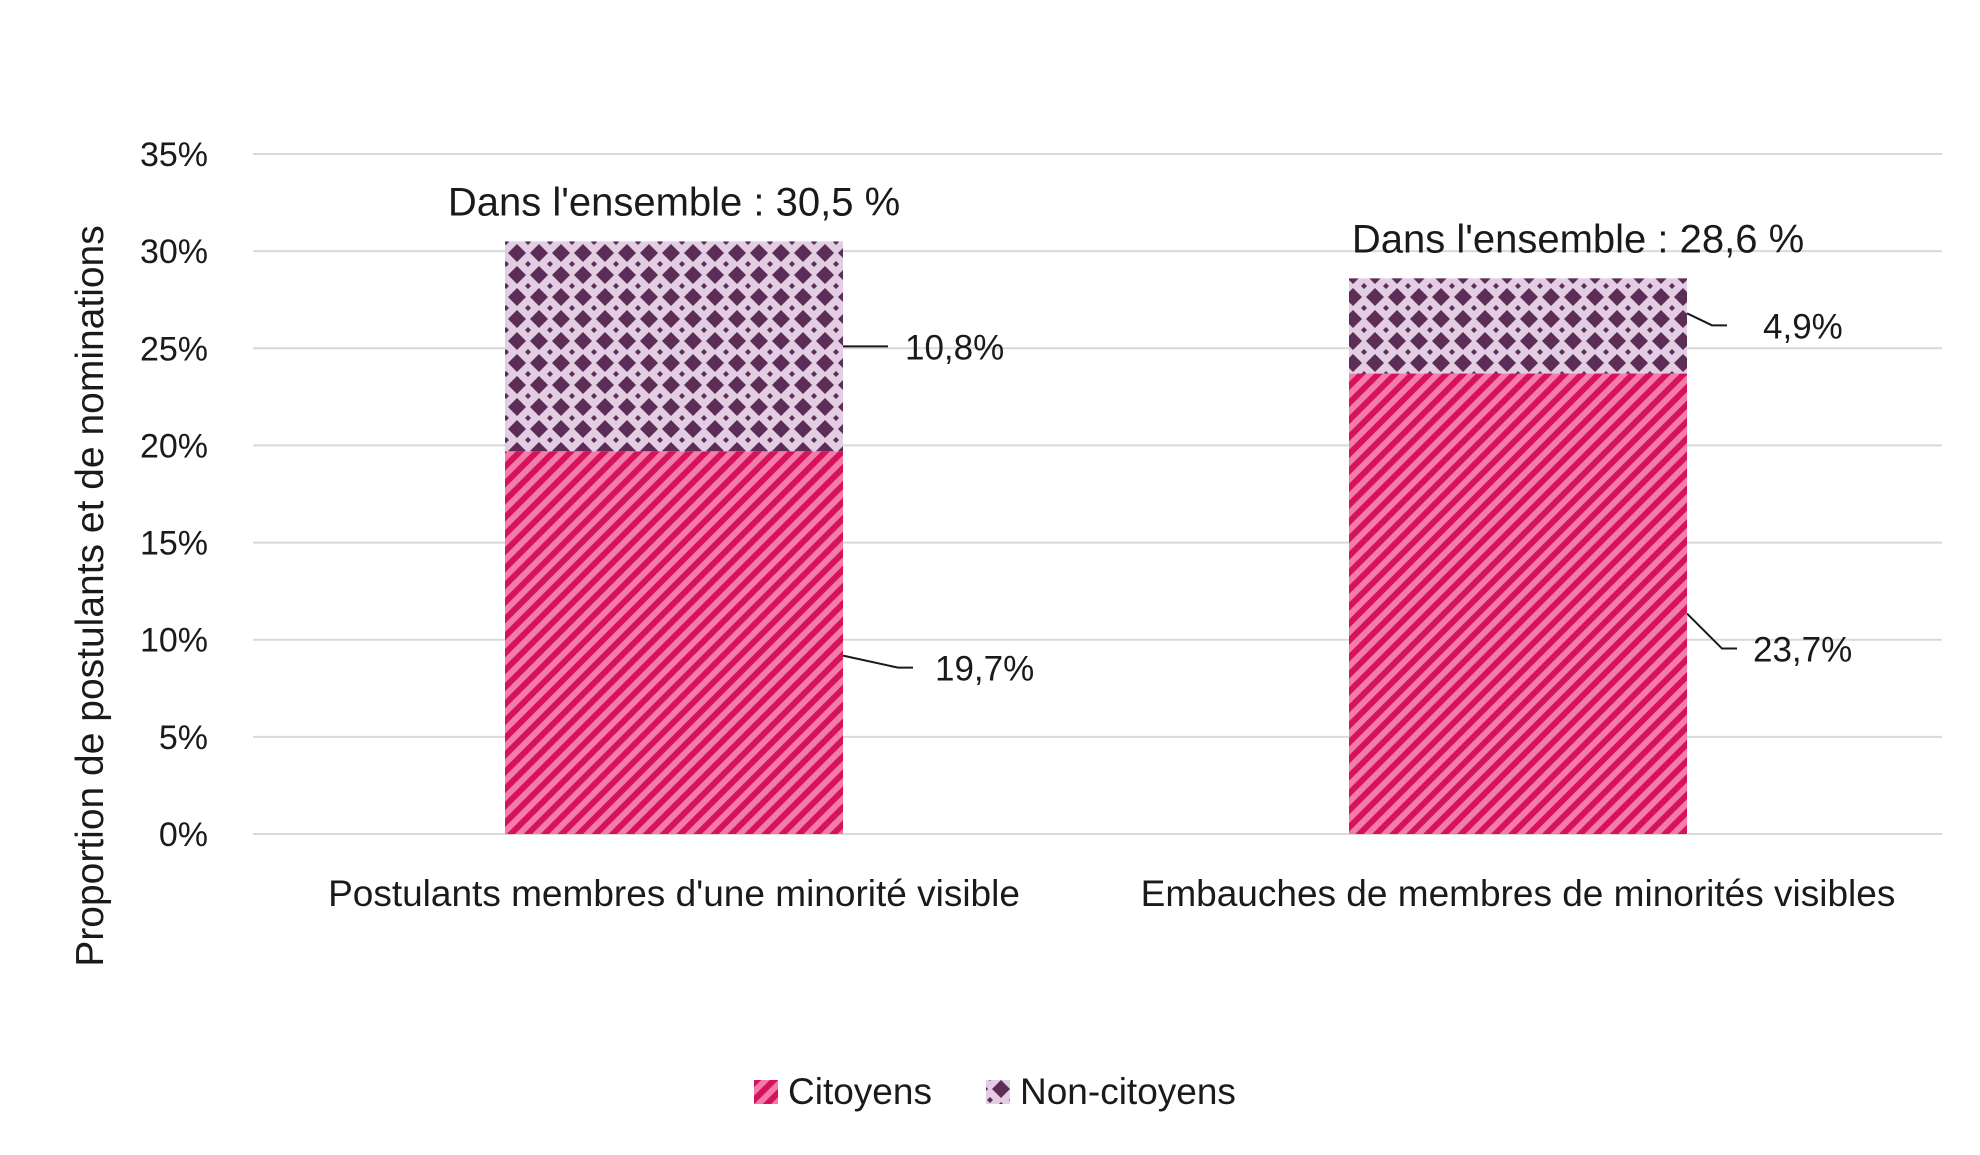 This screenshot has width=1980, height=1155. I want to click on y-tick-label: 5%, so click(183, 738).